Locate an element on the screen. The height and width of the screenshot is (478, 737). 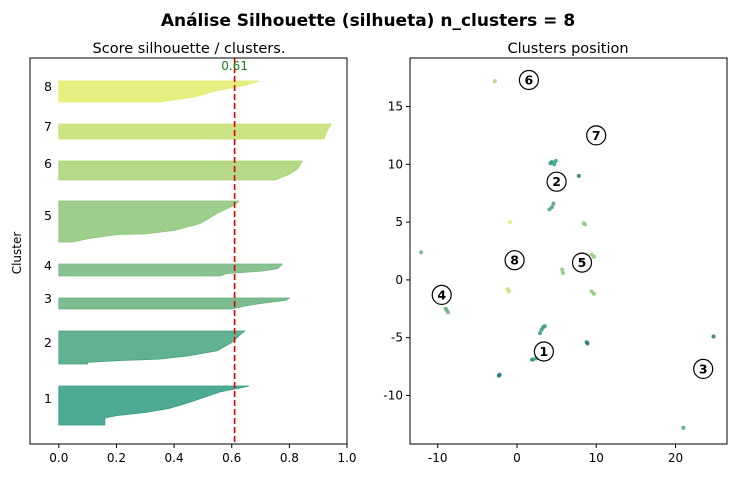
cluster-center-label-1: 1 is located at coordinates (544, 351).